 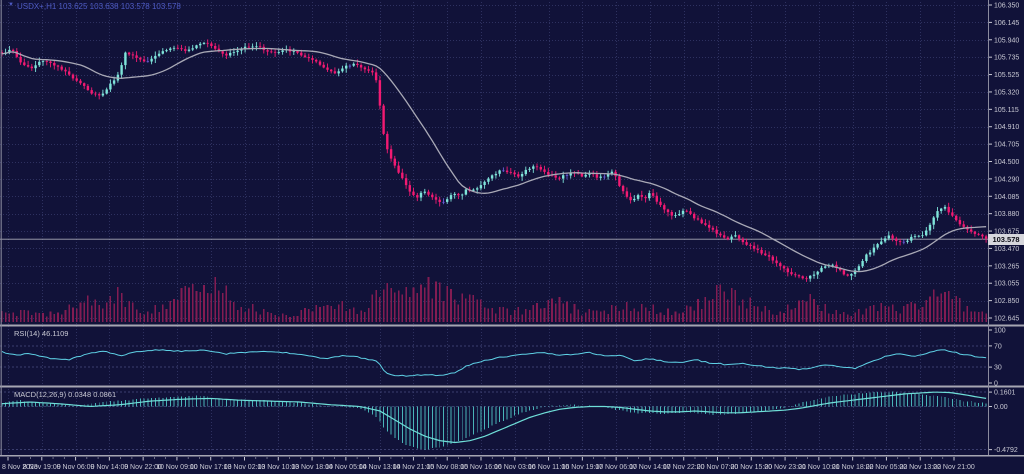 I want to click on time-tick-label: 10 Nov 17:00, so click(x=211, y=467).